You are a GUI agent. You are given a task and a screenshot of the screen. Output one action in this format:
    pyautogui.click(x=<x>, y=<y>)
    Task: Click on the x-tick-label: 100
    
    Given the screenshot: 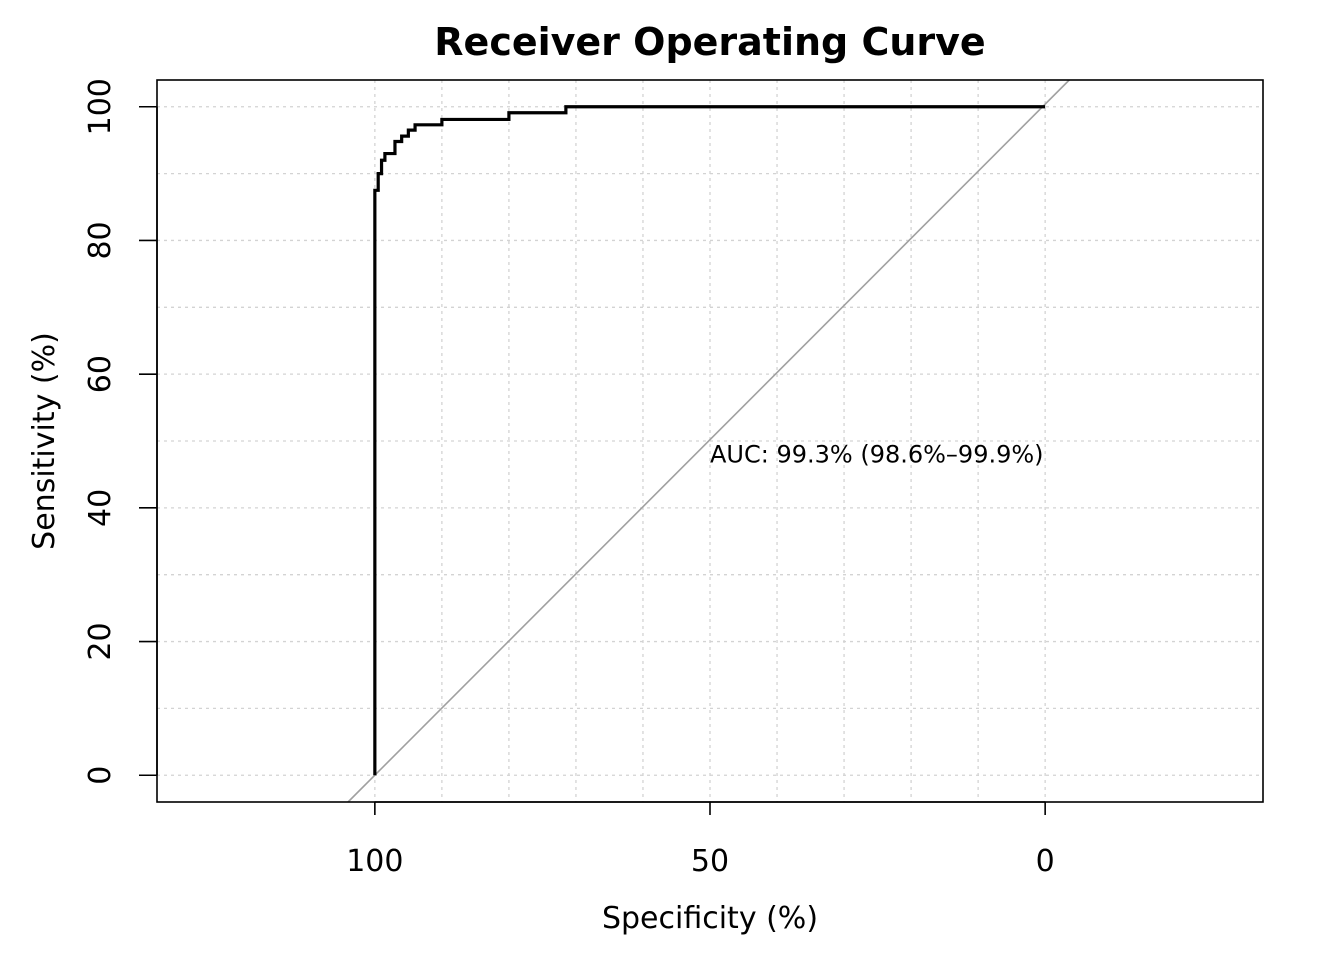 What is the action you would take?
    pyautogui.click(x=374, y=861)
    